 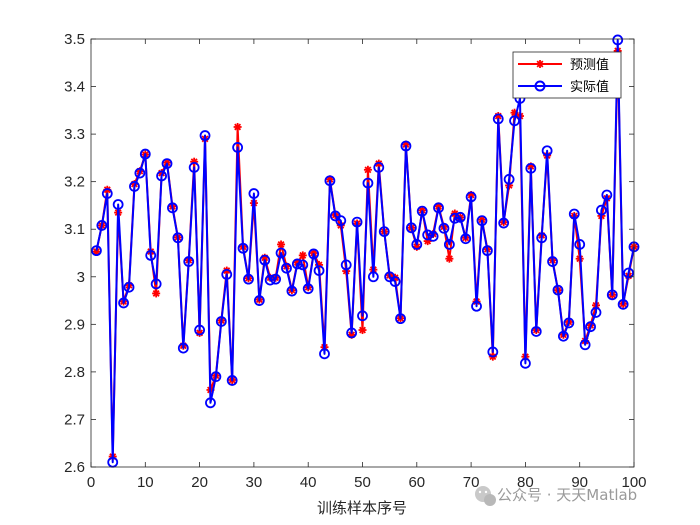 I want to click on y-tick-label: 2.7, so click(x=74, y=419).